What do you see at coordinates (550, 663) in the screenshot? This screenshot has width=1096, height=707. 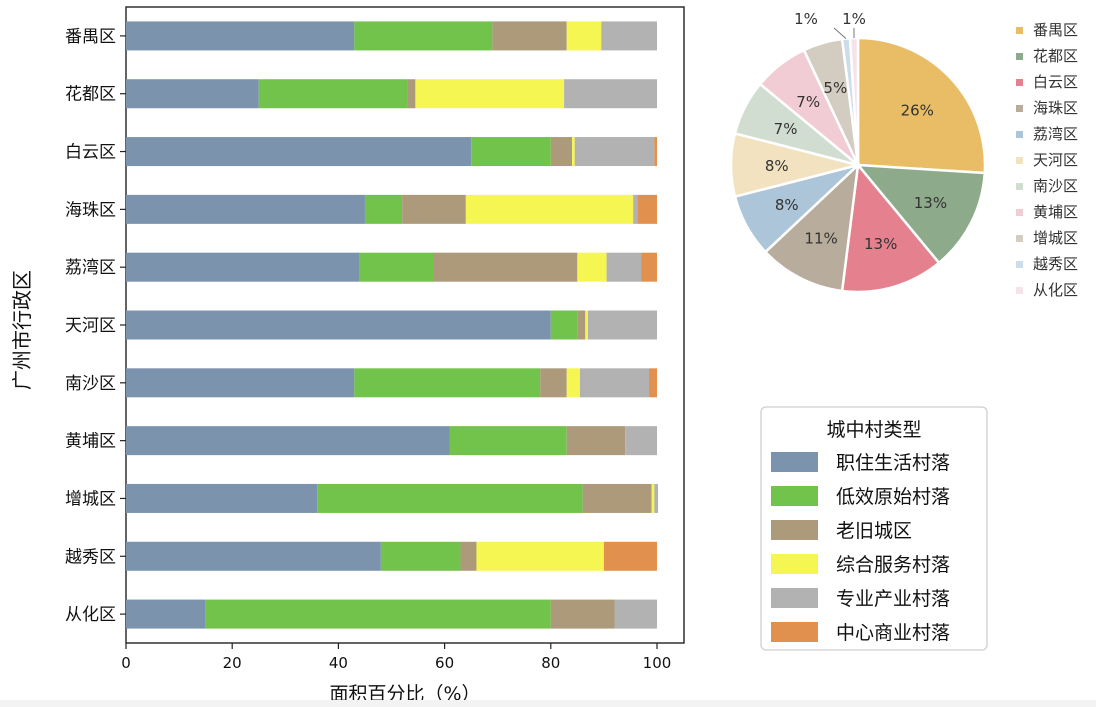 I see `x-tick-label: 80` at bounding box center [550, 663].